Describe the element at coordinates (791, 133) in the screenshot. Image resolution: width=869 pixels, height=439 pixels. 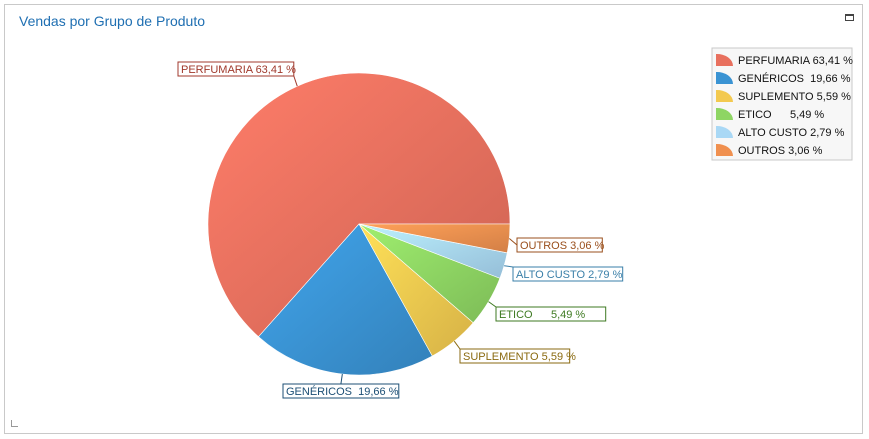
I see `legend-entry: ALTO CUSTO 2,79 %` at that location.